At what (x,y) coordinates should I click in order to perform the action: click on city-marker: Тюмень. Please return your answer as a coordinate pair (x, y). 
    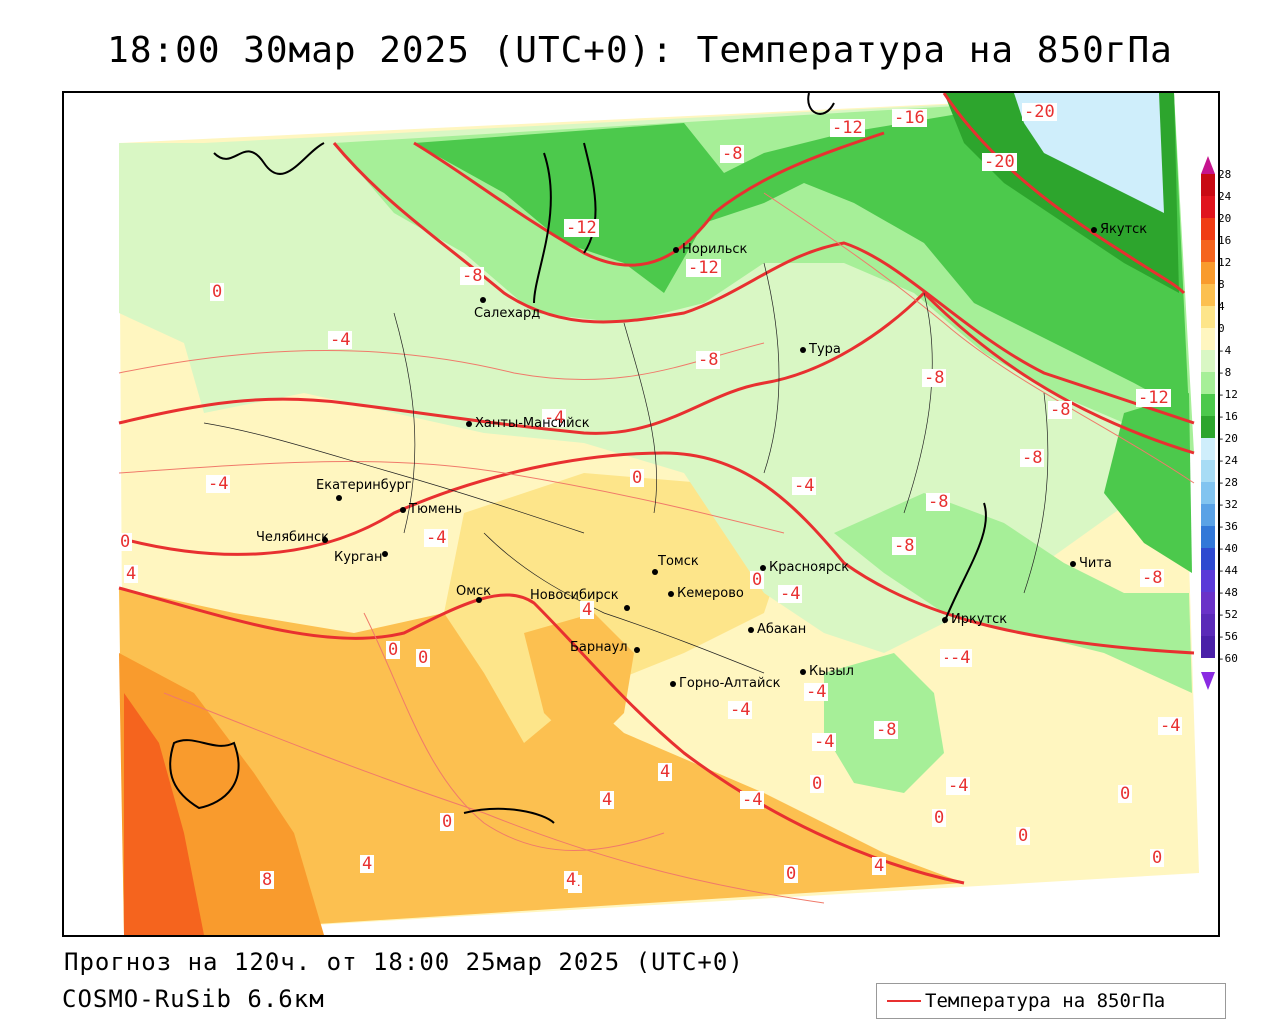
    Looking at the image, I should click on (431, 510).